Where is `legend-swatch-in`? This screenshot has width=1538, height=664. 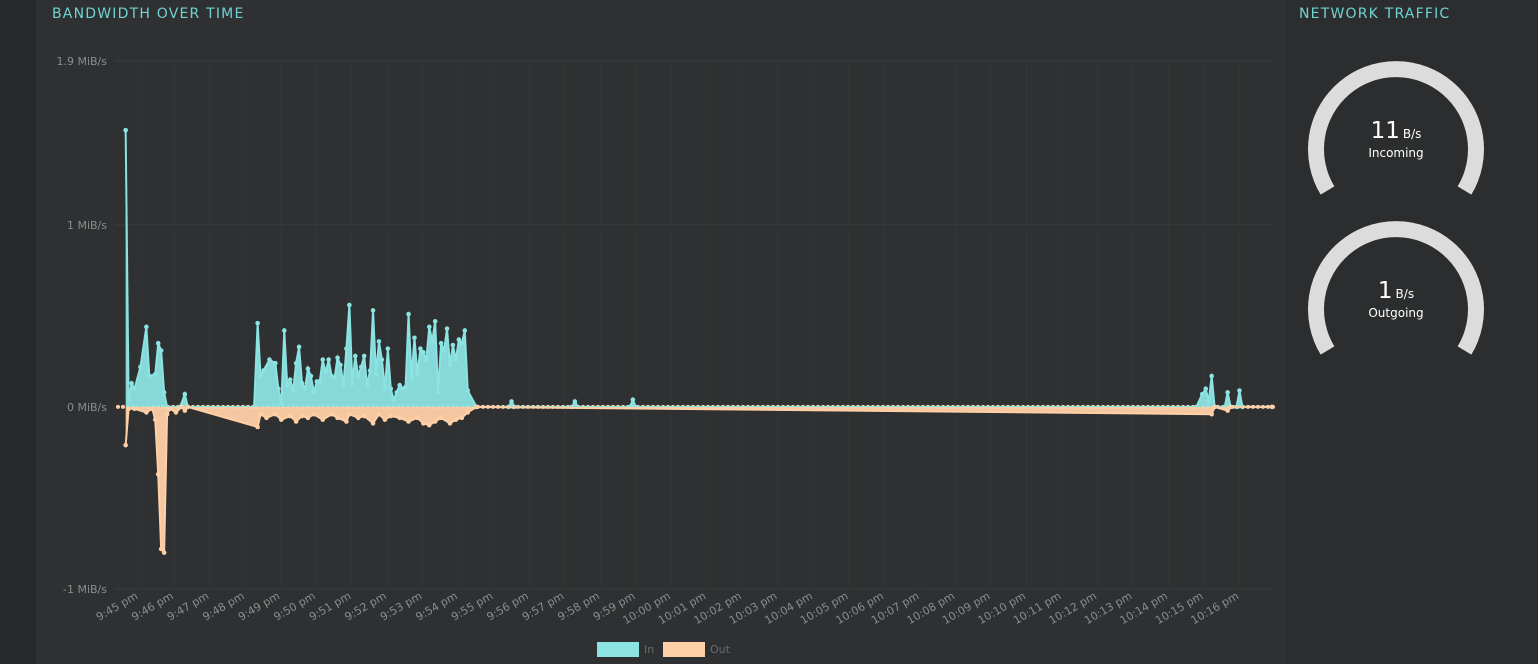 legend-swatch-in is located at coordinates (618, 649).